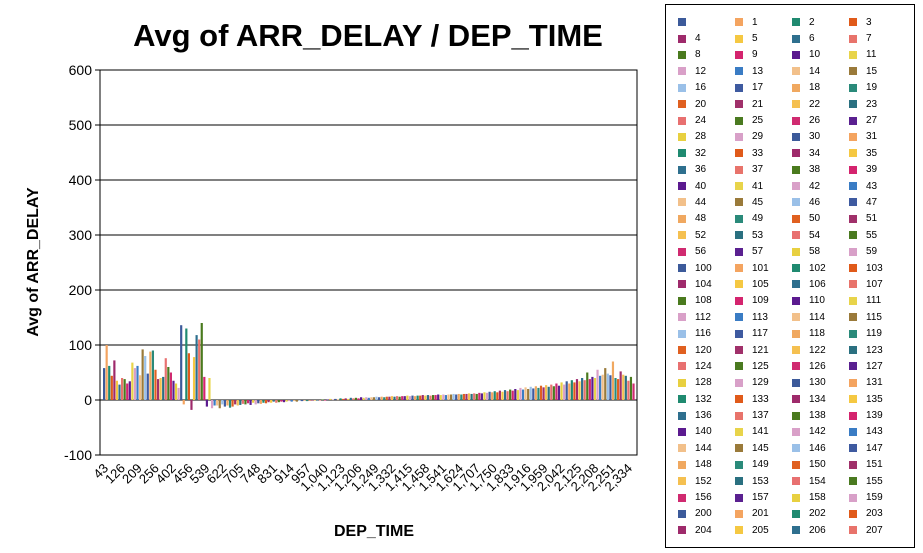 The width and height of the screenshot is (923, 553). What do you see at coordinates (701, 121) in the screenshot?
I see `legend-label: 24` at bounding box center [701, 121].